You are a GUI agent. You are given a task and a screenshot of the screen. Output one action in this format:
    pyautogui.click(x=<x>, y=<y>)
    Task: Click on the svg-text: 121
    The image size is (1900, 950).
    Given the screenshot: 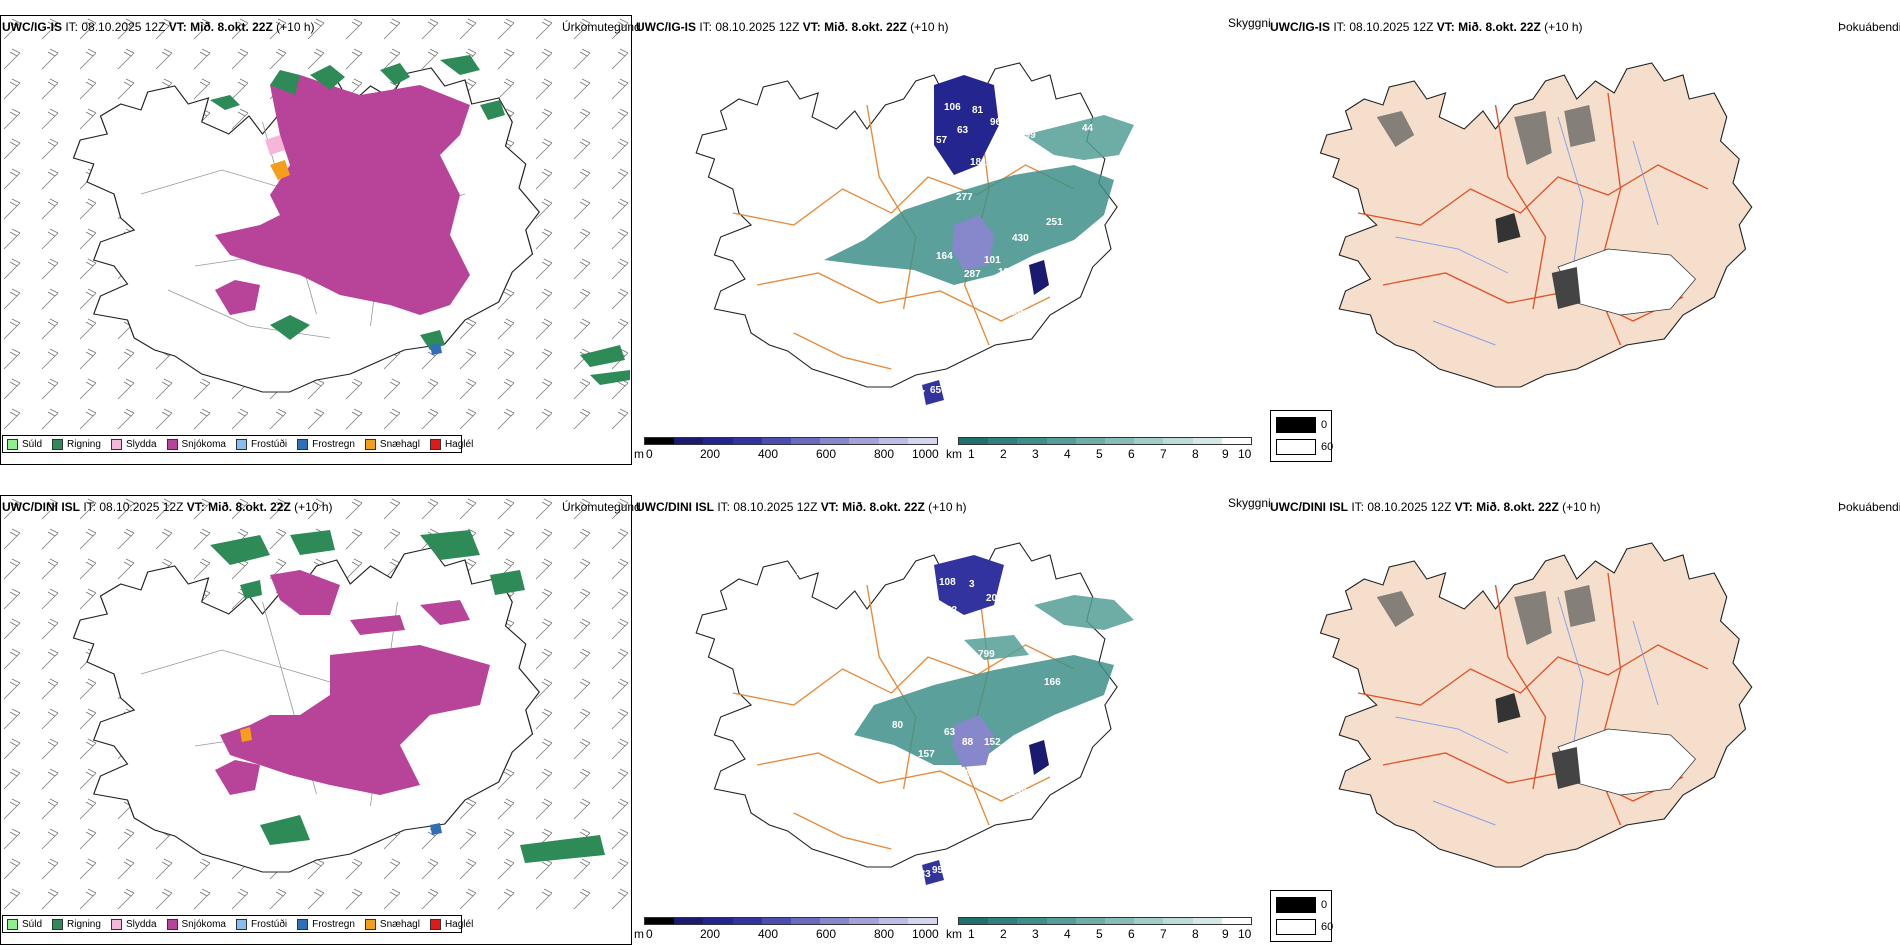 What is the action you would take?
    pyautogui.click(x=990, y=770)
    